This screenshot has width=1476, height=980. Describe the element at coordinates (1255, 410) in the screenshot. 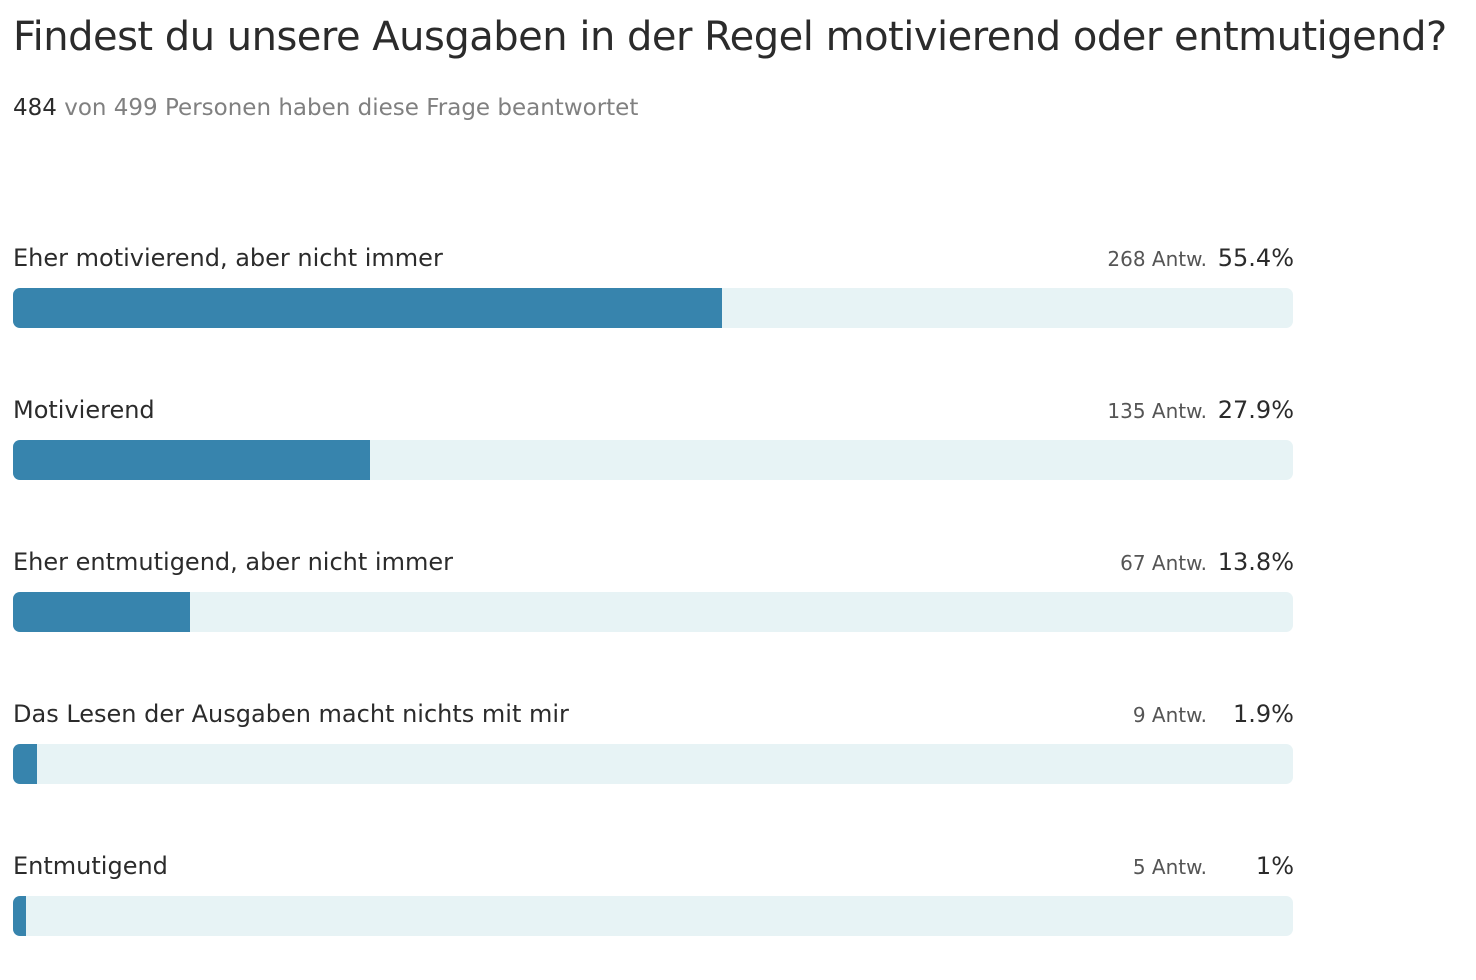

I see `value-label: 27.9%` at that location.